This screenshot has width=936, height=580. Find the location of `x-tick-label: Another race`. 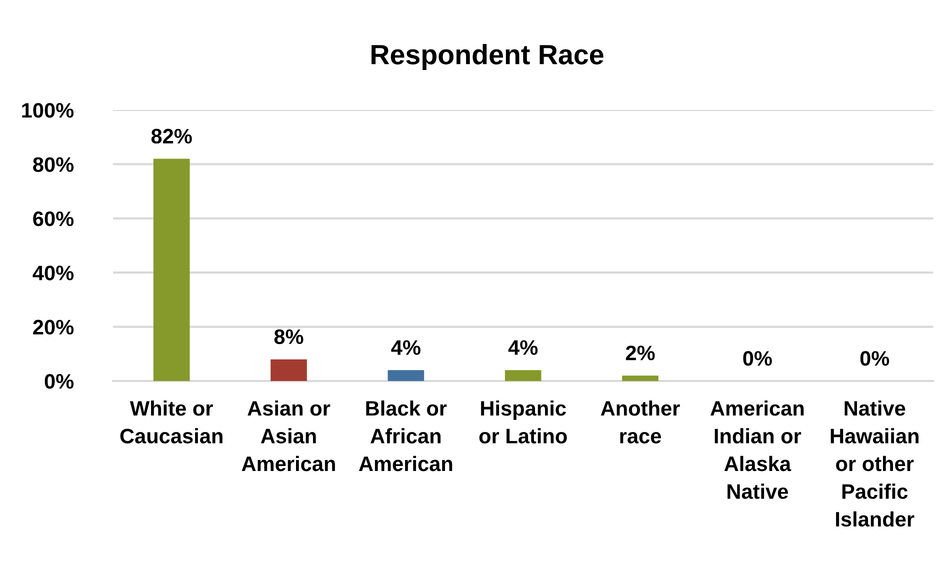

x-tick-label: Another race is located at coordinates (640, 422).